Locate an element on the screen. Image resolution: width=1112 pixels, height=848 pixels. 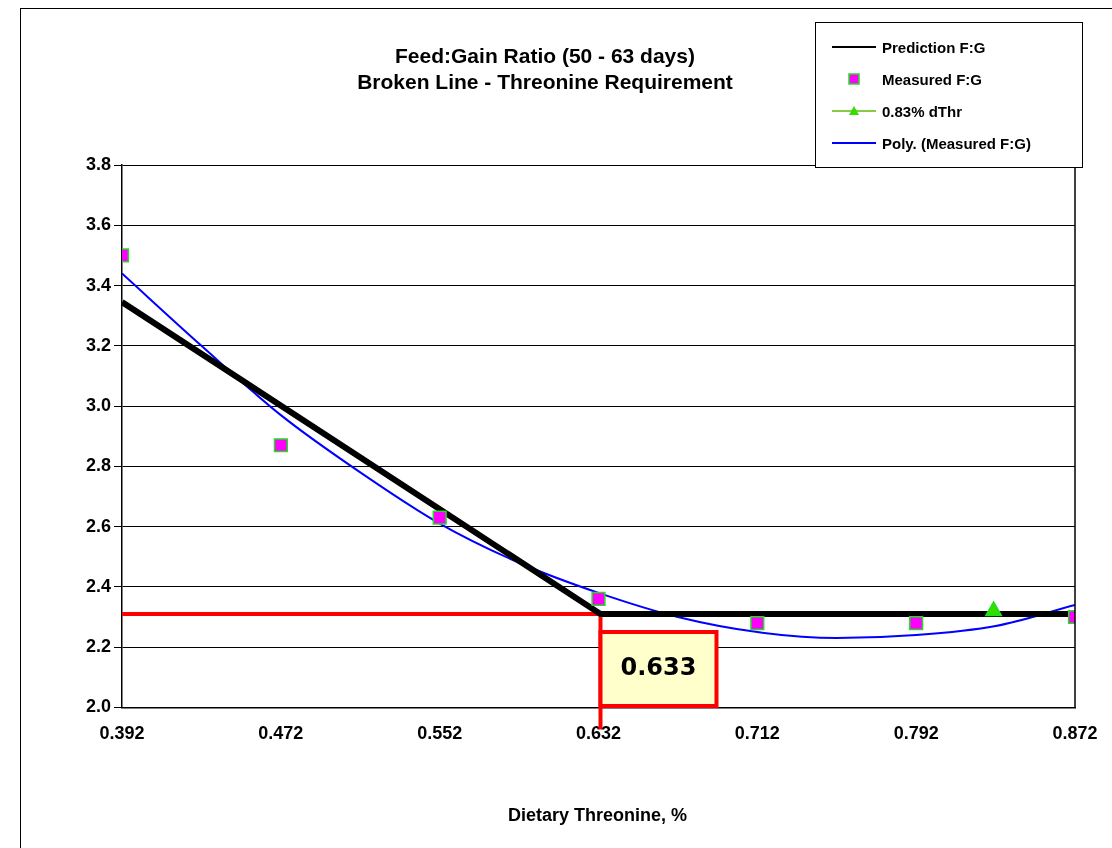
legend-label: 0.83% dThr is located at coordinates (922, 111).